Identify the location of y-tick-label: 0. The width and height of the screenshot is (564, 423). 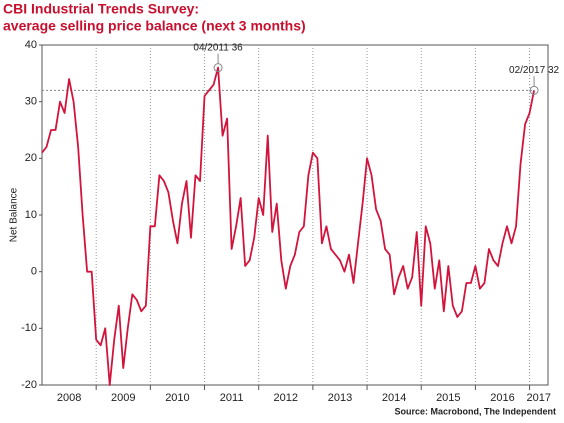
(34, 272).